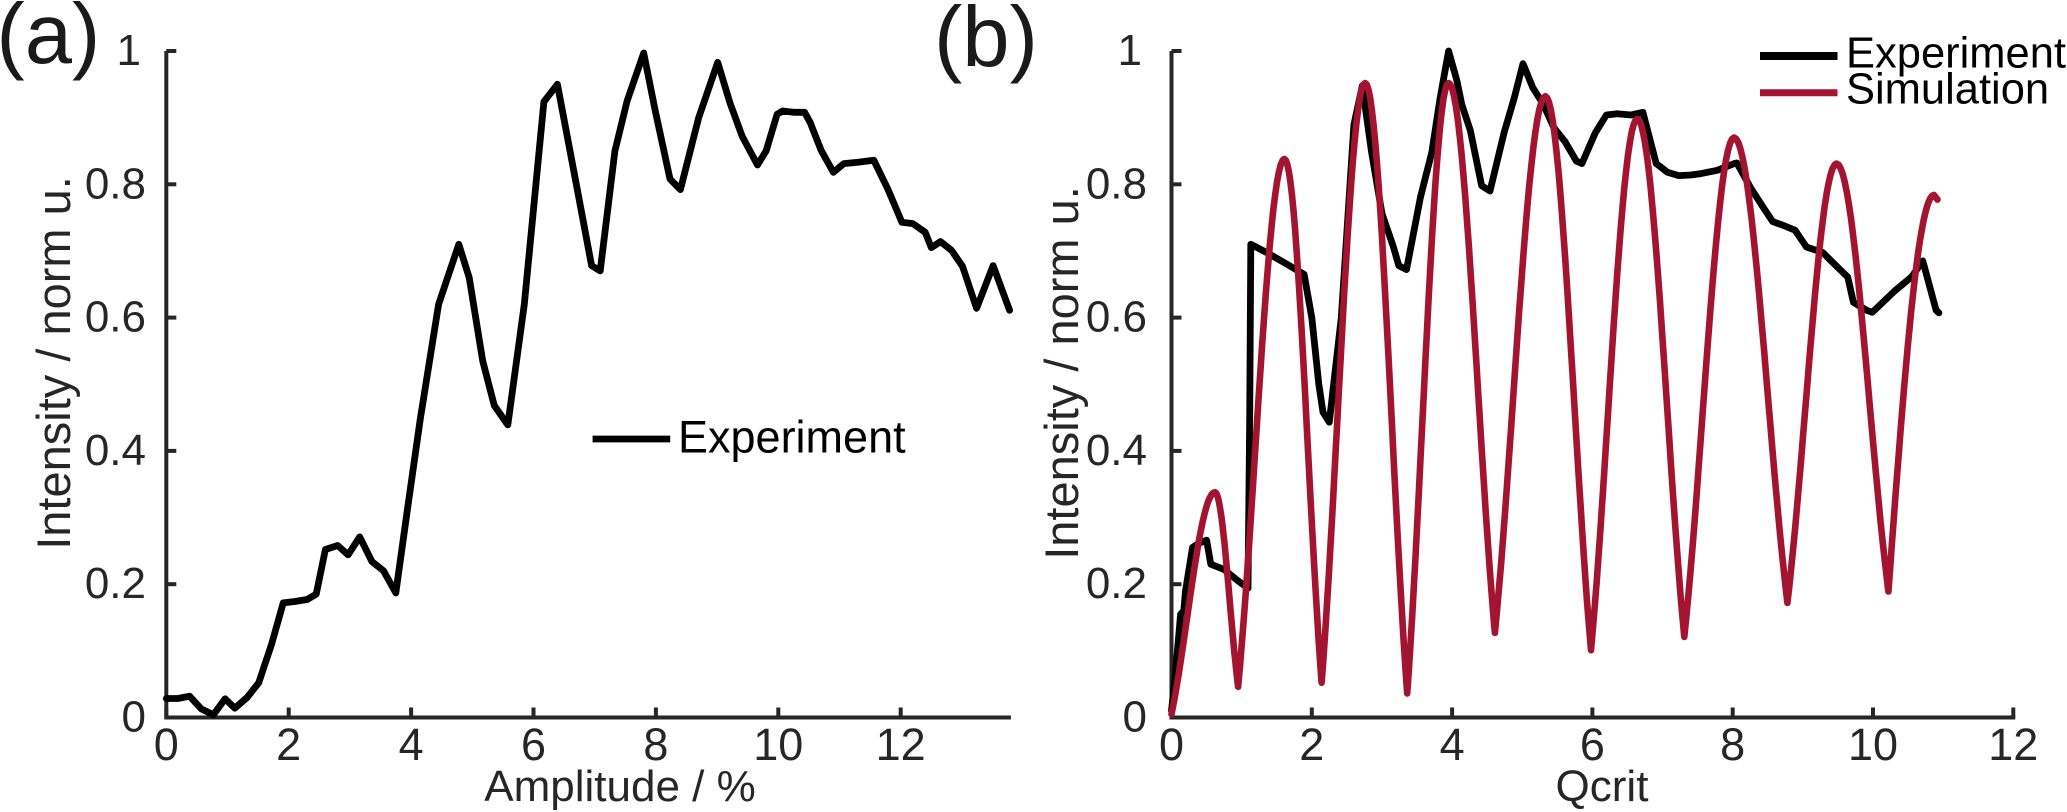 This screenshot has height=812, width=2067. I want to click on svg-text: (b), so click(986, 42).